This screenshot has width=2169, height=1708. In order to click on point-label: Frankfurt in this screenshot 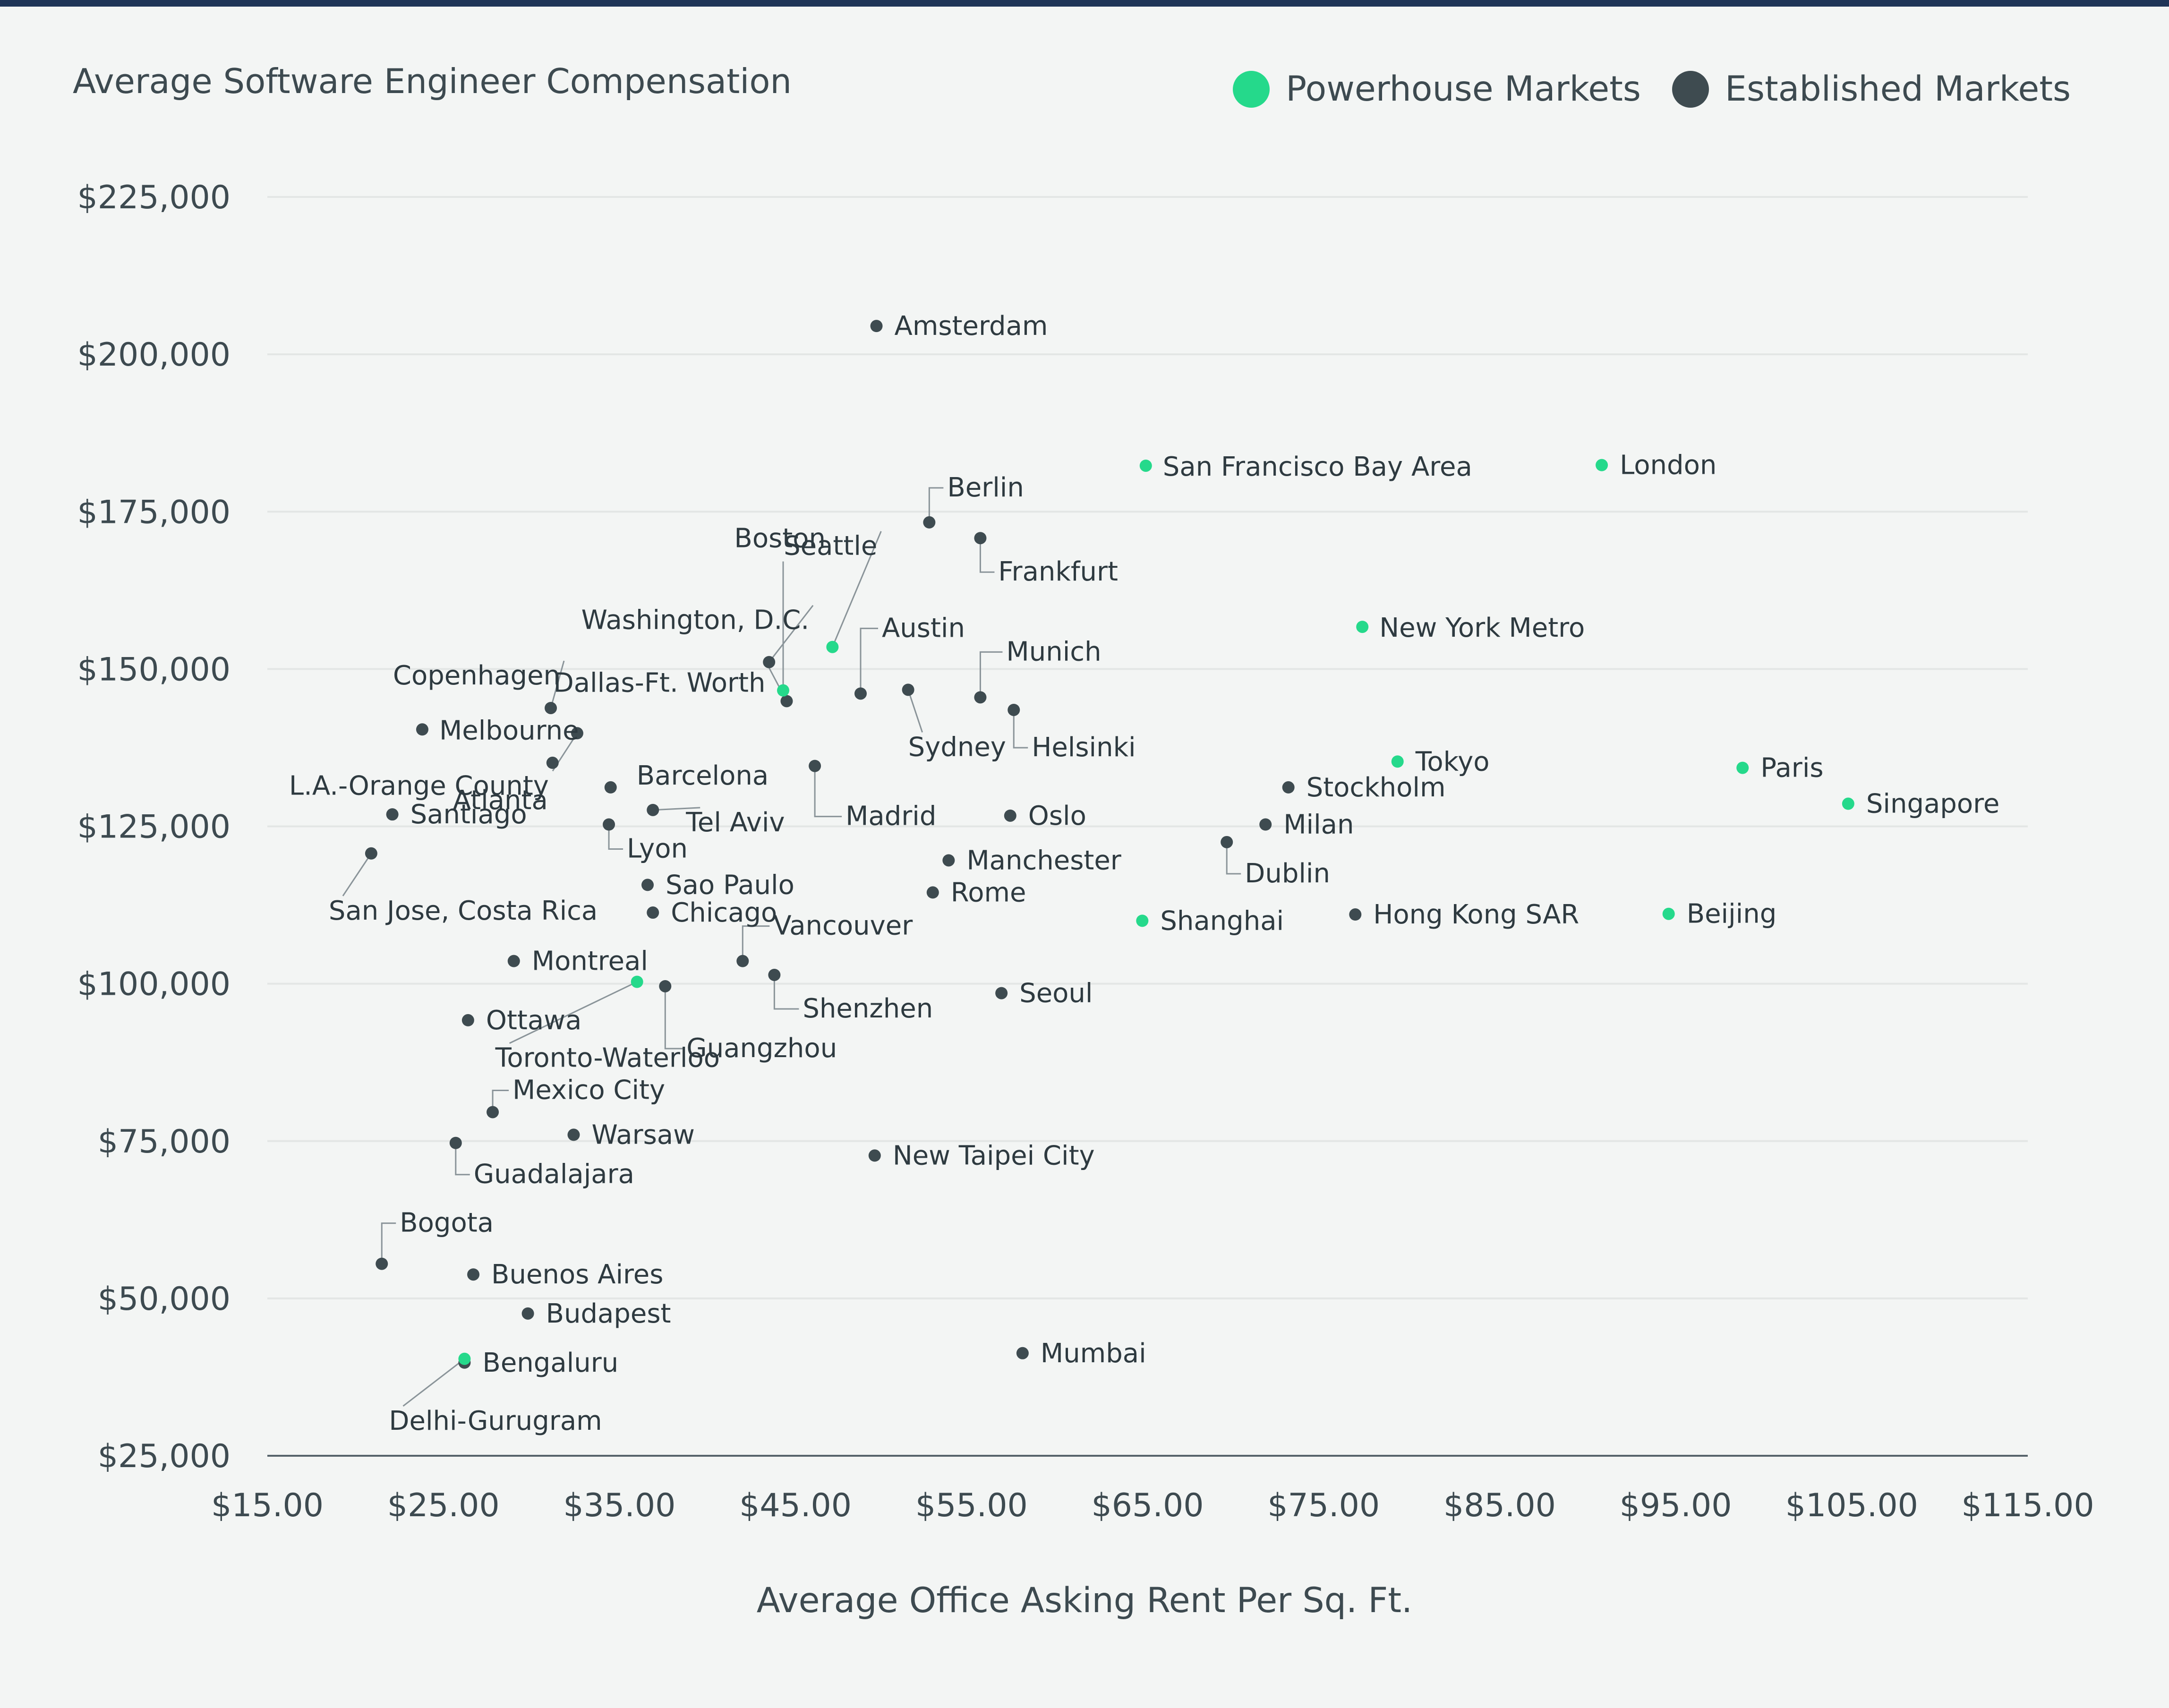, I will do `click(1058, 571)`.